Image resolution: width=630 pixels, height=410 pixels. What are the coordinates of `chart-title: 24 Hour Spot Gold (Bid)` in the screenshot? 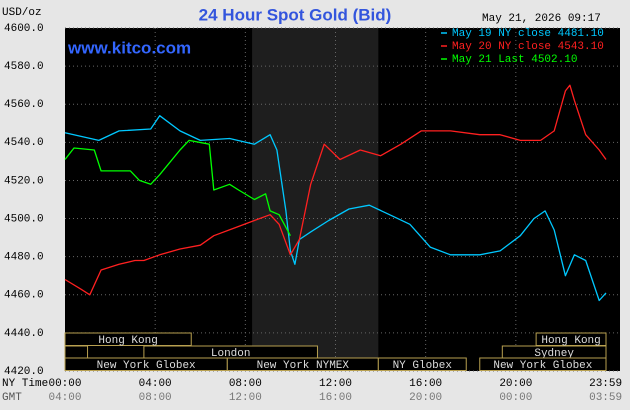 It's located at (295, 14).